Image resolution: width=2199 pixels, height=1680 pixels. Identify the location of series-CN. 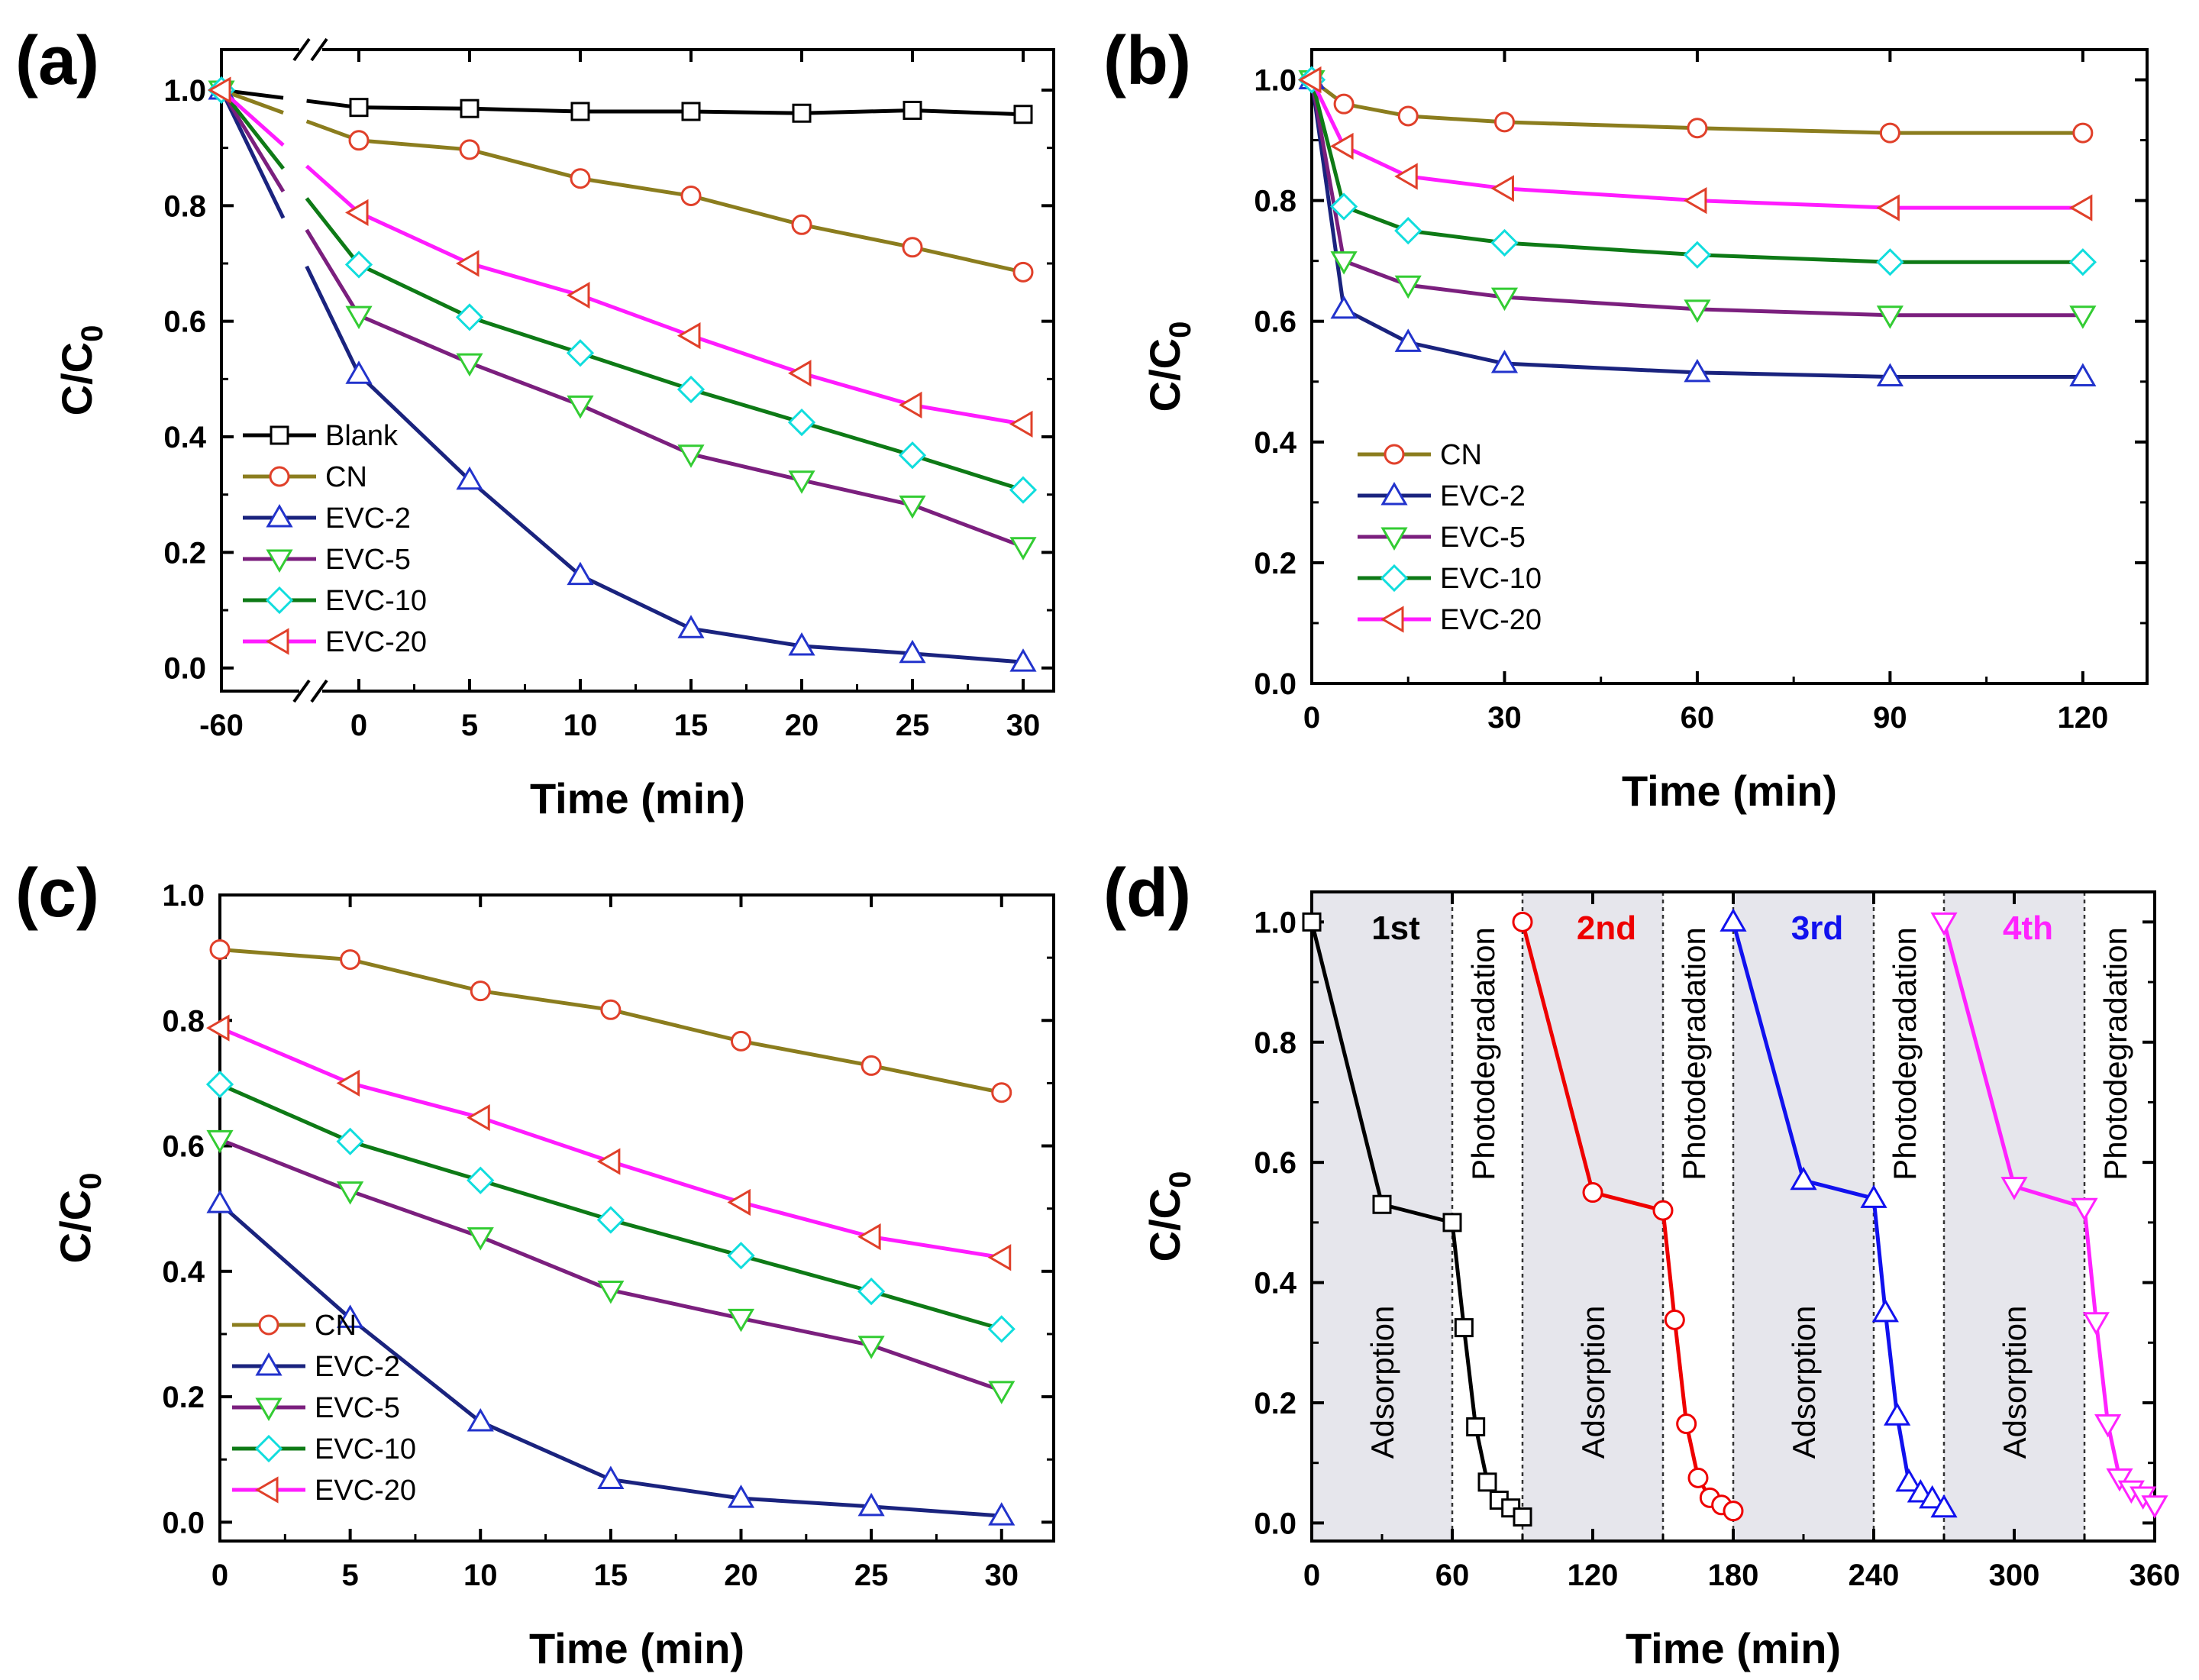
(622, 181).